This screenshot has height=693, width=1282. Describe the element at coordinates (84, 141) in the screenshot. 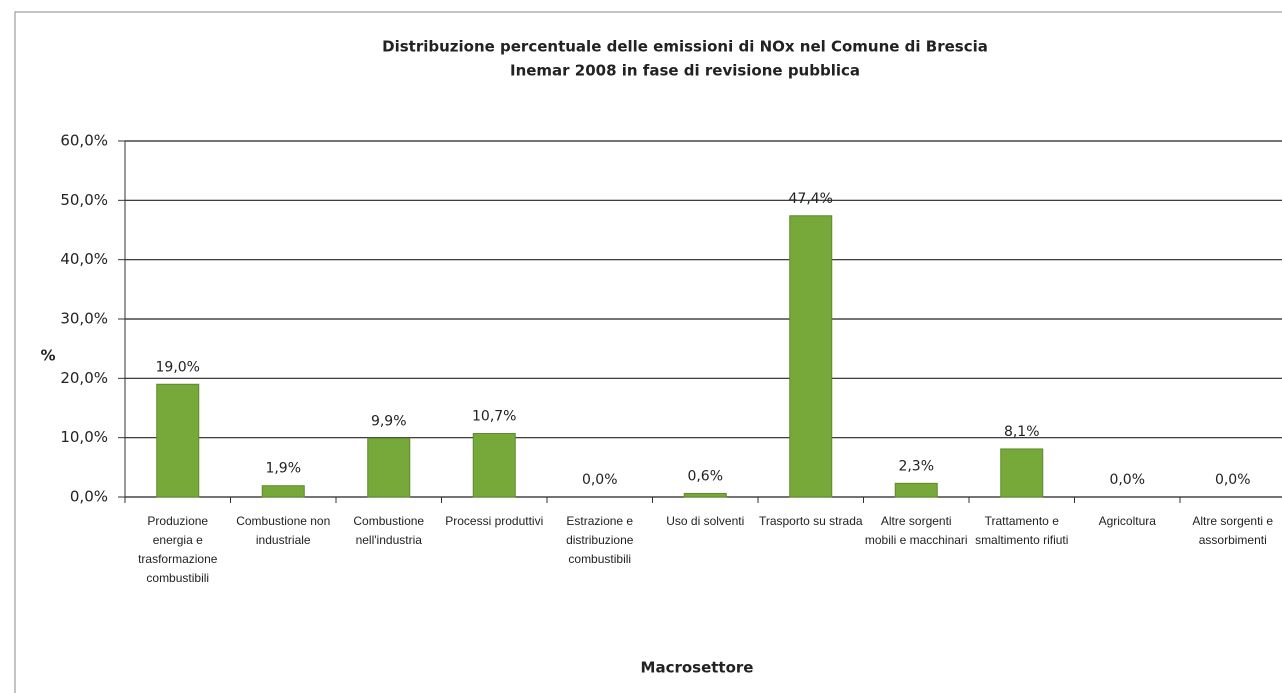

I see `y-tick-label: 60,0%` at that location.